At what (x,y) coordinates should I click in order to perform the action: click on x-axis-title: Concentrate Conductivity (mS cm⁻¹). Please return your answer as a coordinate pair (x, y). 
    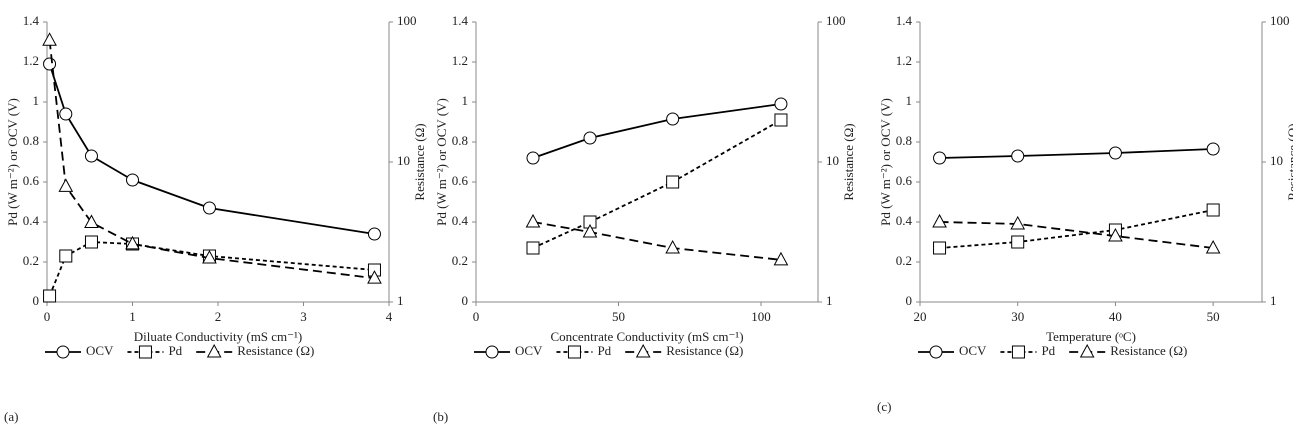
    Looking at the image, I should click on (646, 336).